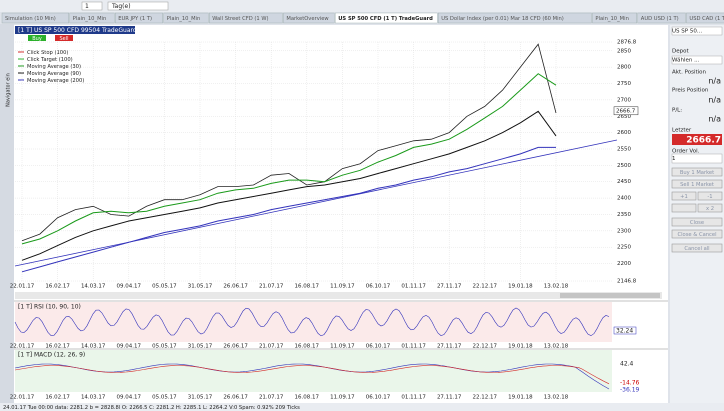  Describe the element at coordinates (682, 131) in the screenshot. I see `panel-last-label: Letzter` at that location.